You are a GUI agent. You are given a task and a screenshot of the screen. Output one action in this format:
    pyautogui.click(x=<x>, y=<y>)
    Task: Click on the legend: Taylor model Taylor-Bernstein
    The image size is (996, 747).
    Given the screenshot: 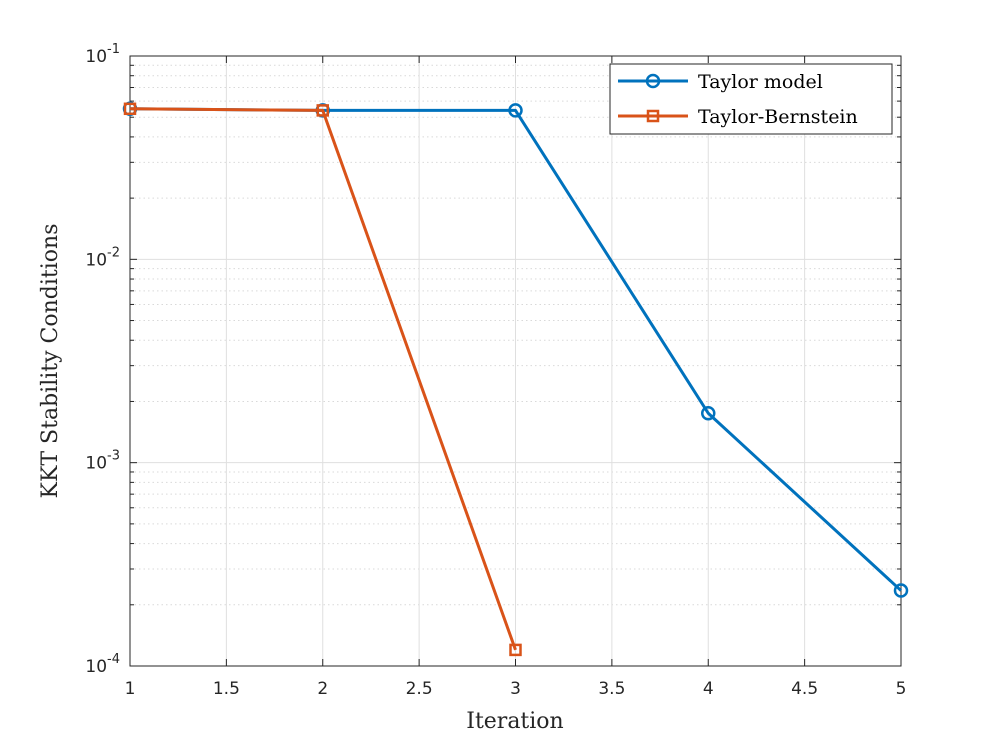 What is the action you would take?
    pyautogui.click(x=751, y=99)
    